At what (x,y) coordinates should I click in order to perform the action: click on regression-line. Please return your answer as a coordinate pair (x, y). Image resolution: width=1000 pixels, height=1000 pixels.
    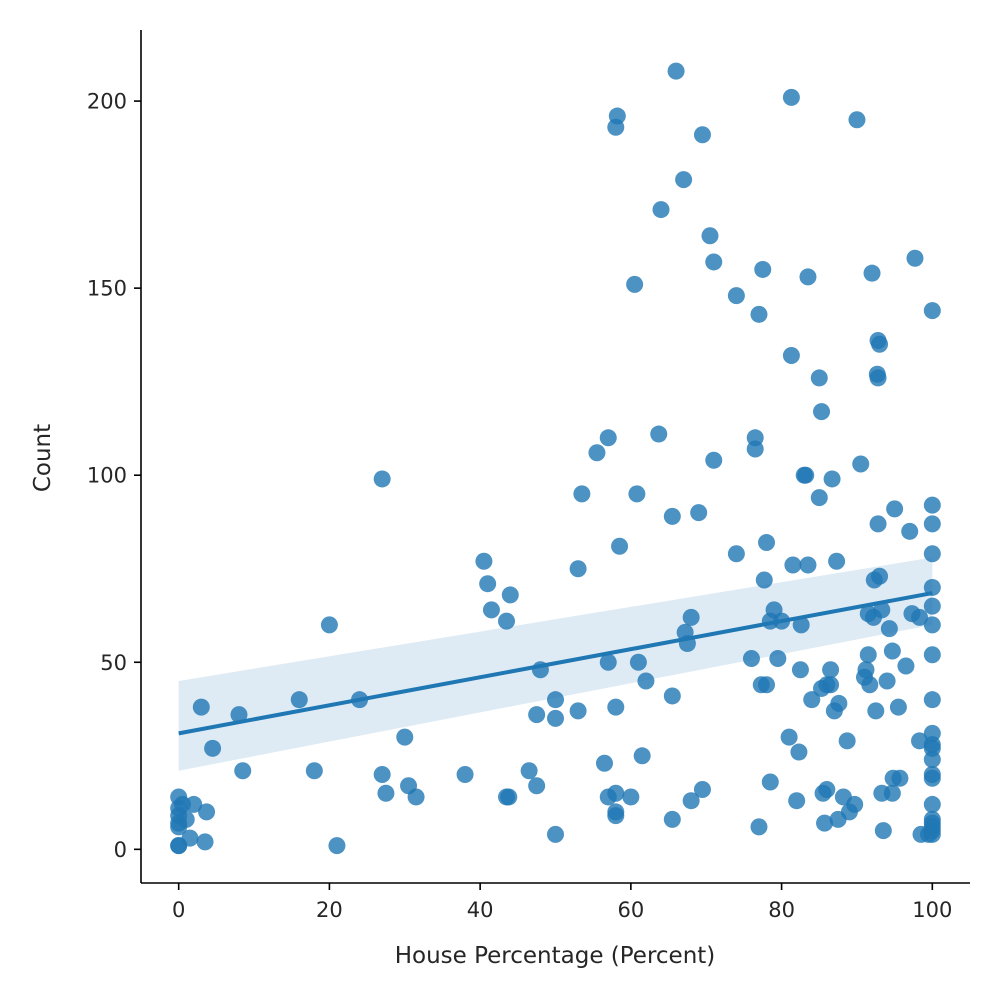
    Looking at the image, I should click on (555, 663).